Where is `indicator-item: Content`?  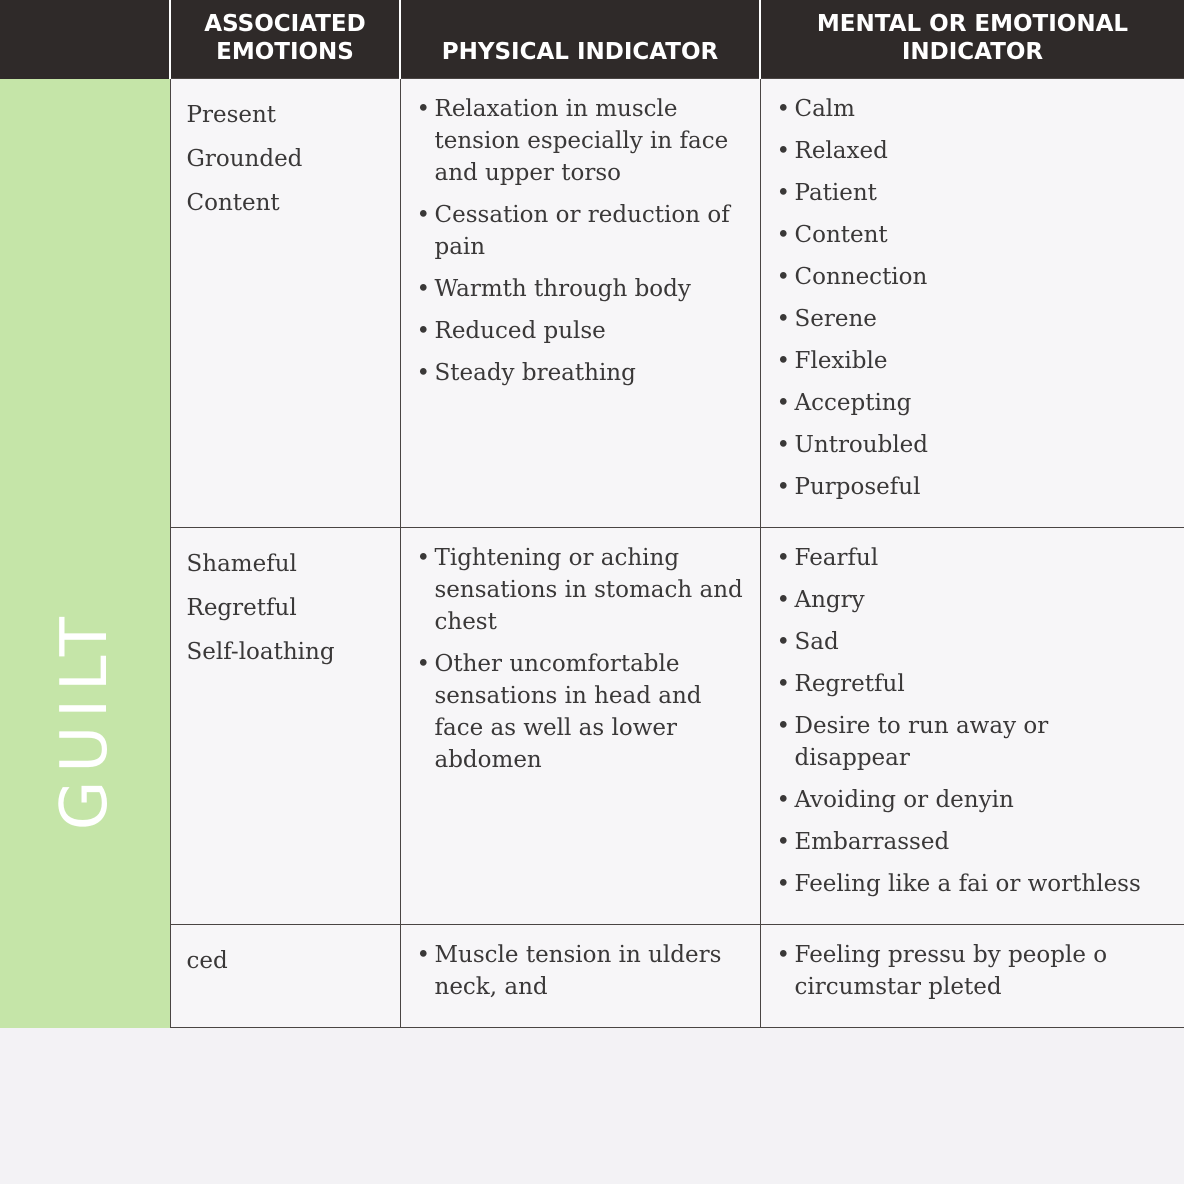
indicator-item: Content is located at coordinates (972, 235).